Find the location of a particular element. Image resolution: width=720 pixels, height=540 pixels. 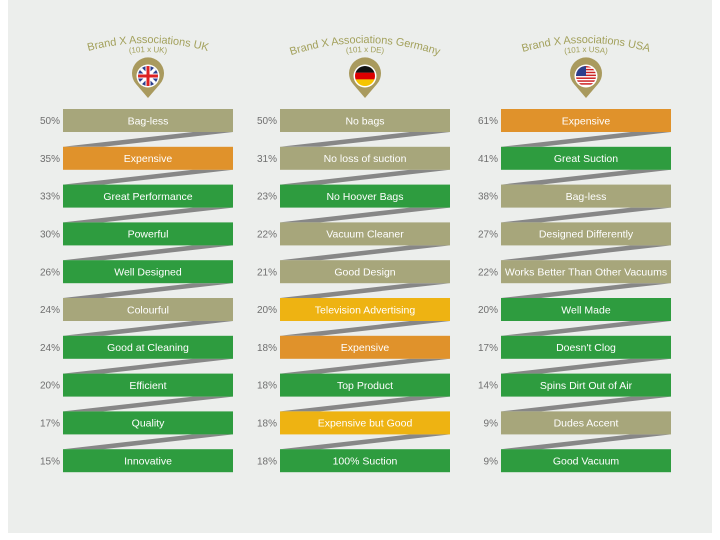

flag-canton is located at coordinates (581, 71).